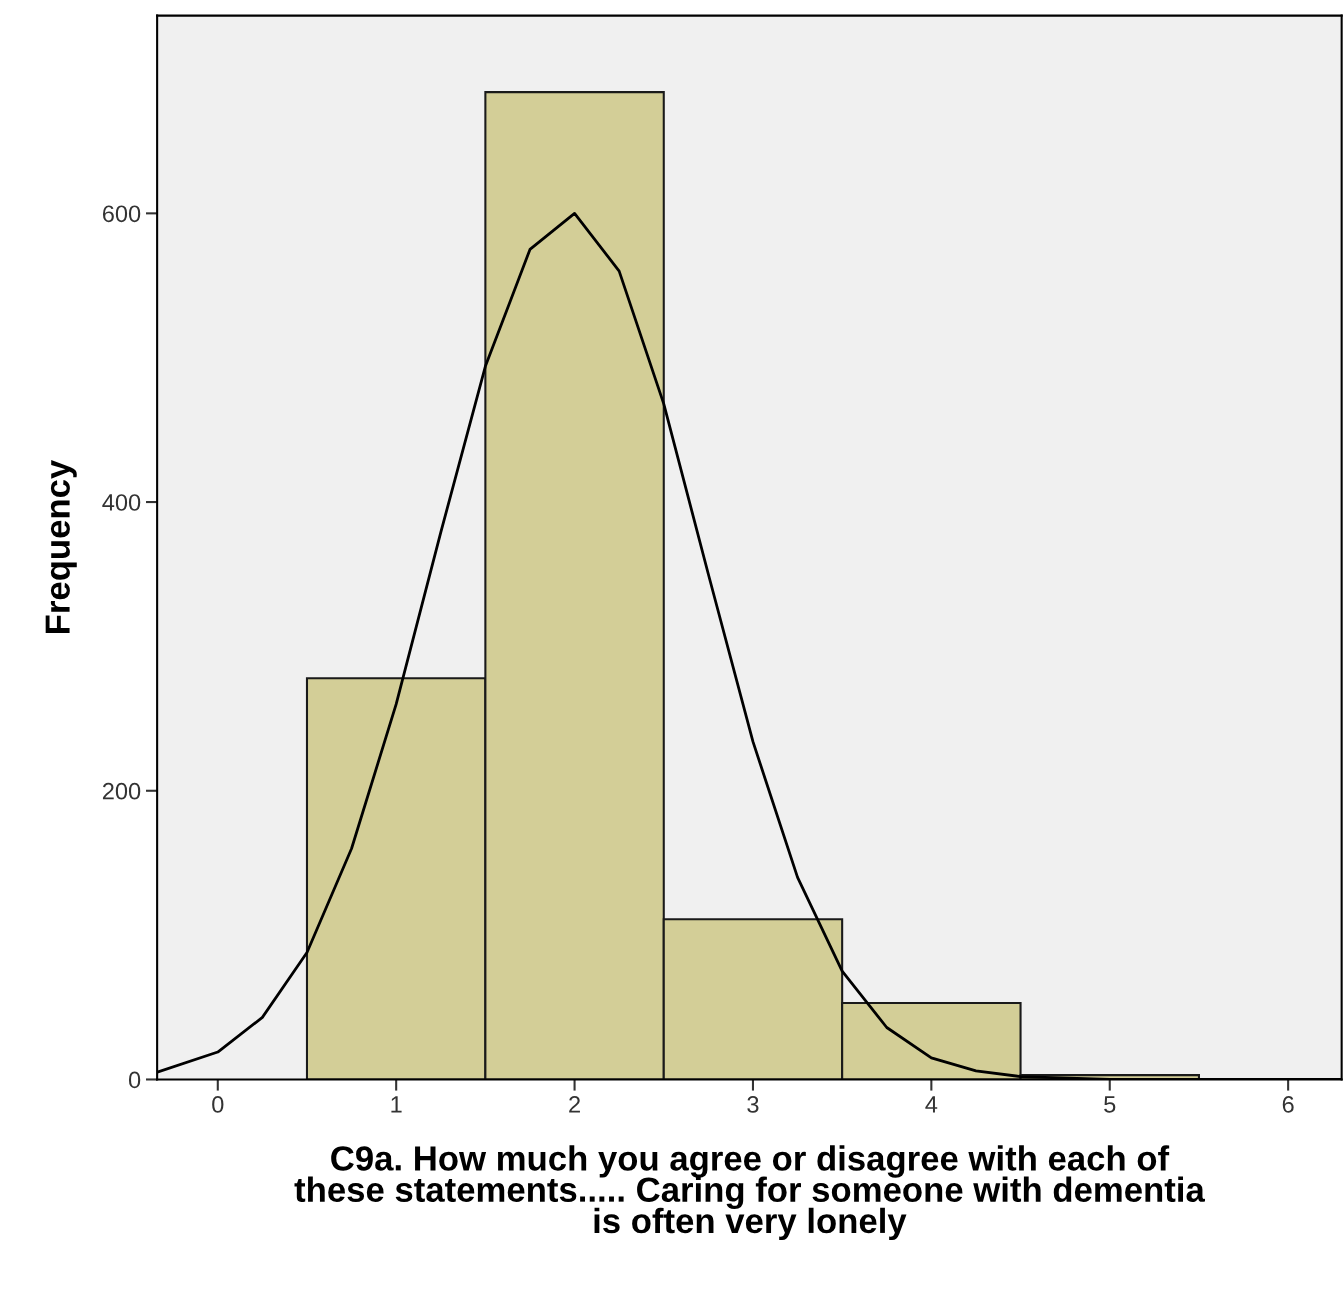 Image resolution: width=1343 pixels, height=1299 pixels. What do you see at coordinates (121, 791) in the screenshot?
I see `y-tick-label: 200` at bounding box center [121, 791].